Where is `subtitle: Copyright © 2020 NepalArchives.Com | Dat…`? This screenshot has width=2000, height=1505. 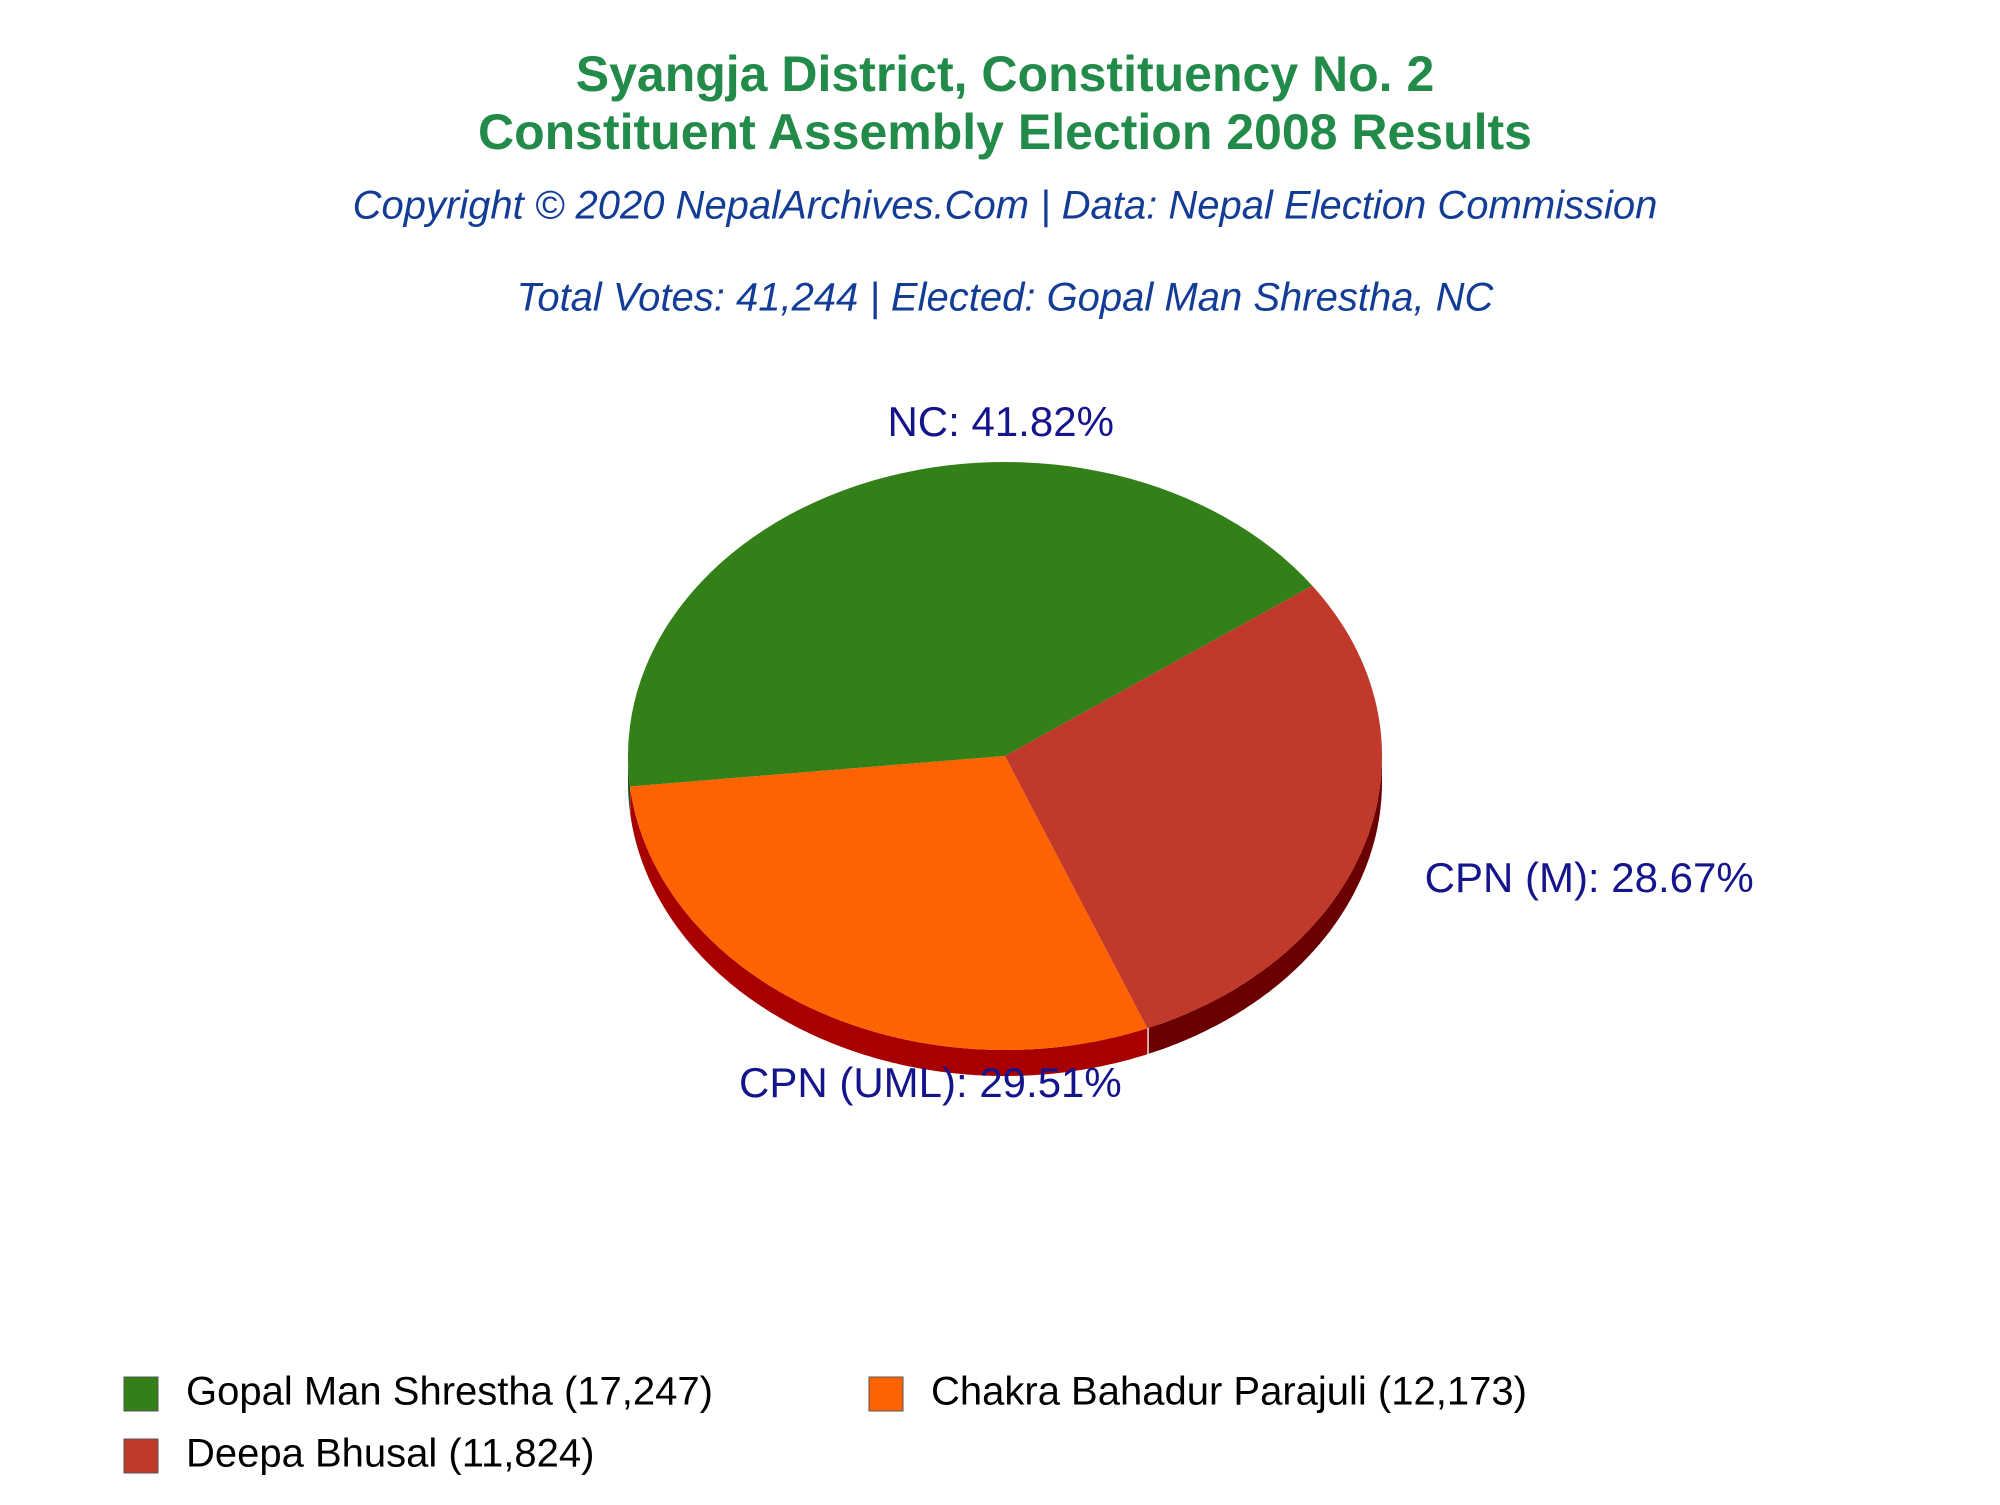 subtitle: Copyright © 2020 NepalArchives.Com | Dat… is located at coordinates (1005, 206).